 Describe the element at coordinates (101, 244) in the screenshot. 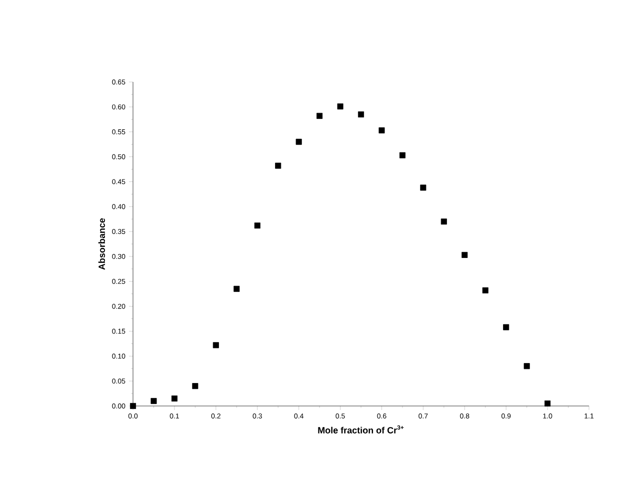

I see `y-axis-title: Absorbance` at that location.